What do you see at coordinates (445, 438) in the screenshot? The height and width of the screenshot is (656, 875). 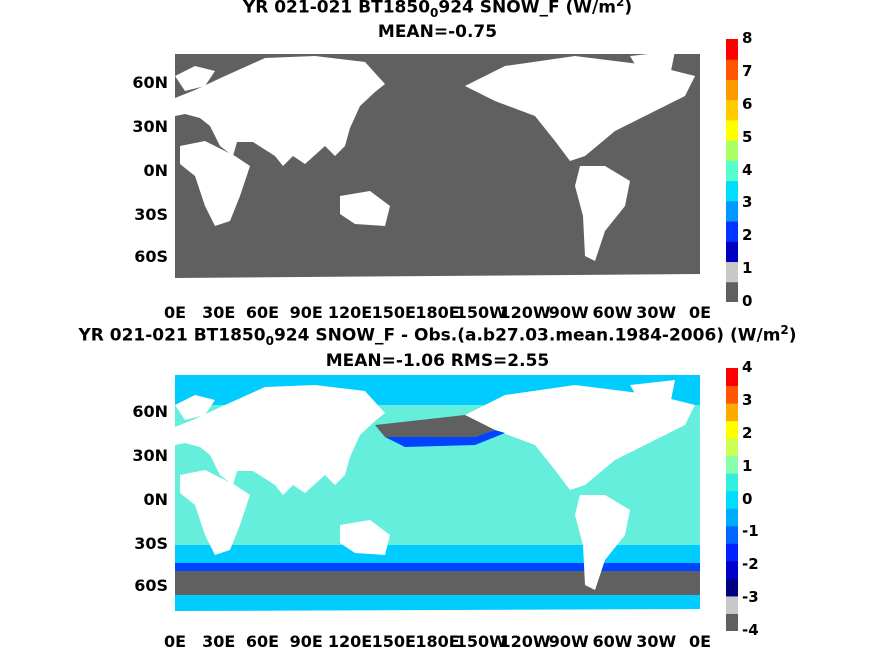 I see `north-pacific-deep` at bounding box center [445, 438].